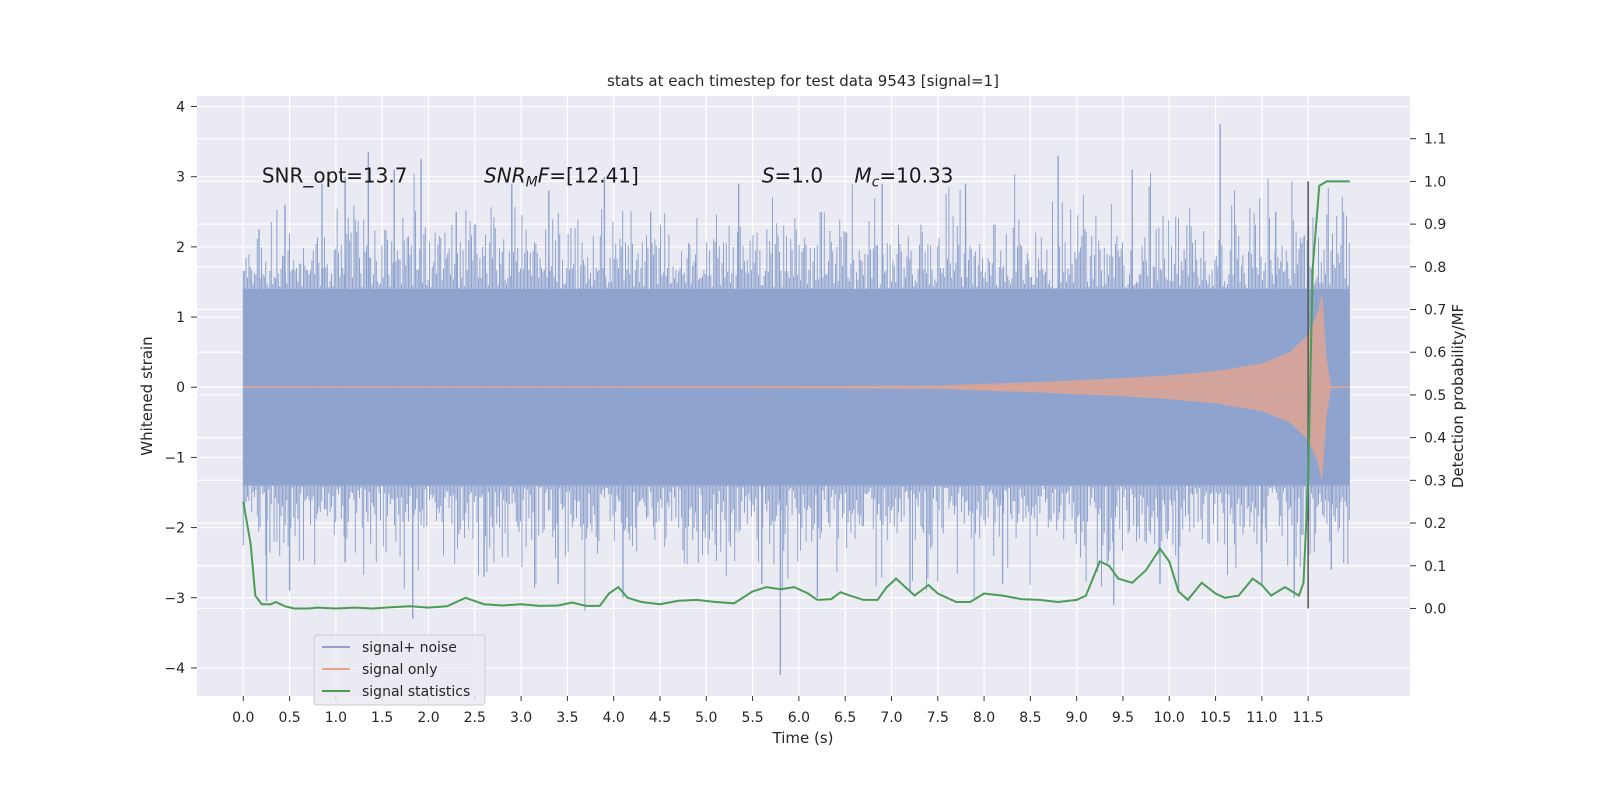 The image size is (1600, 800). Describe the element at coordinates (1435, 353) in the screenshot. I see `y-right-tick-label: 0.6` at that location.